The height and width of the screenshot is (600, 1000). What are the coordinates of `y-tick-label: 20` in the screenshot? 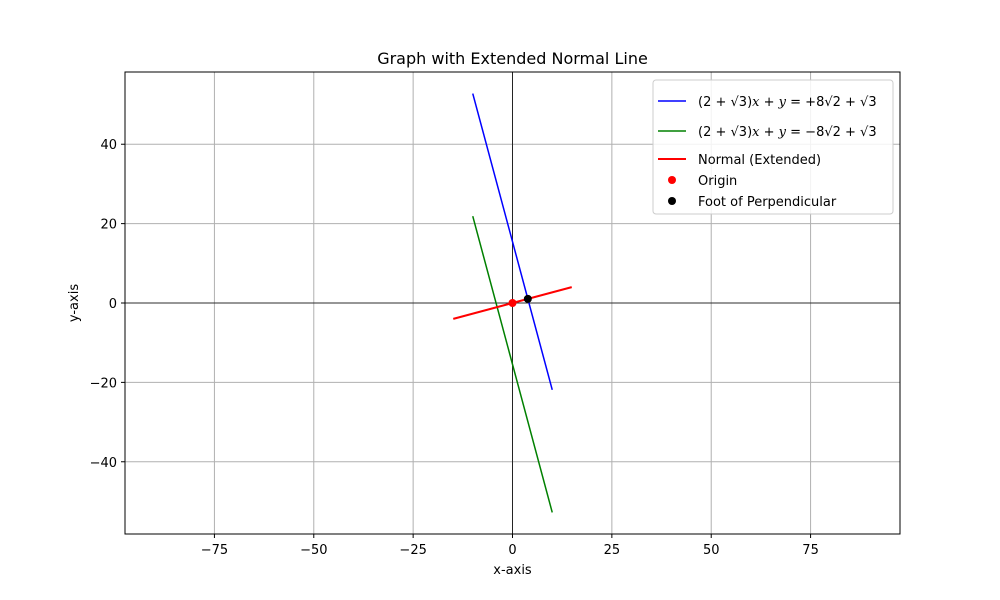 It's located at (108, 225).